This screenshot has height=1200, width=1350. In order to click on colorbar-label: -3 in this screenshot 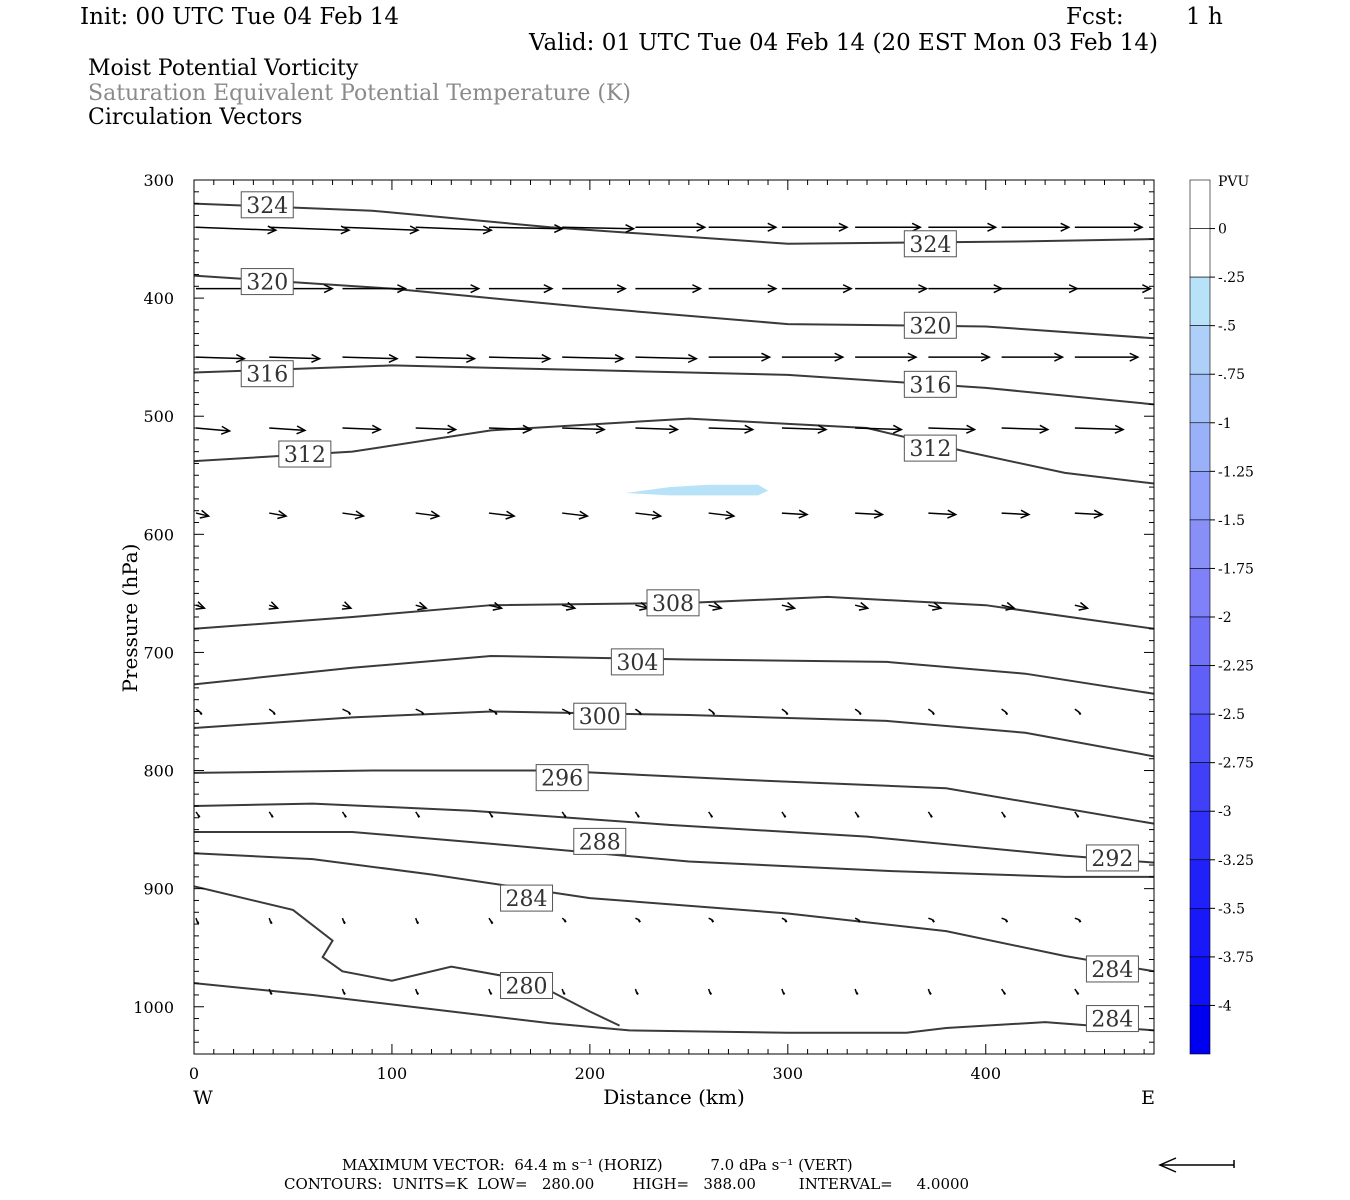, I will do `click(1225, 812)`.